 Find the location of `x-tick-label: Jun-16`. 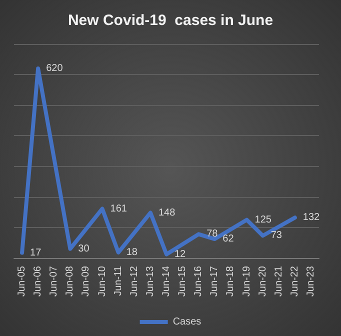

x-tick-label: Jun-16 is located at coordinates (198, 281).